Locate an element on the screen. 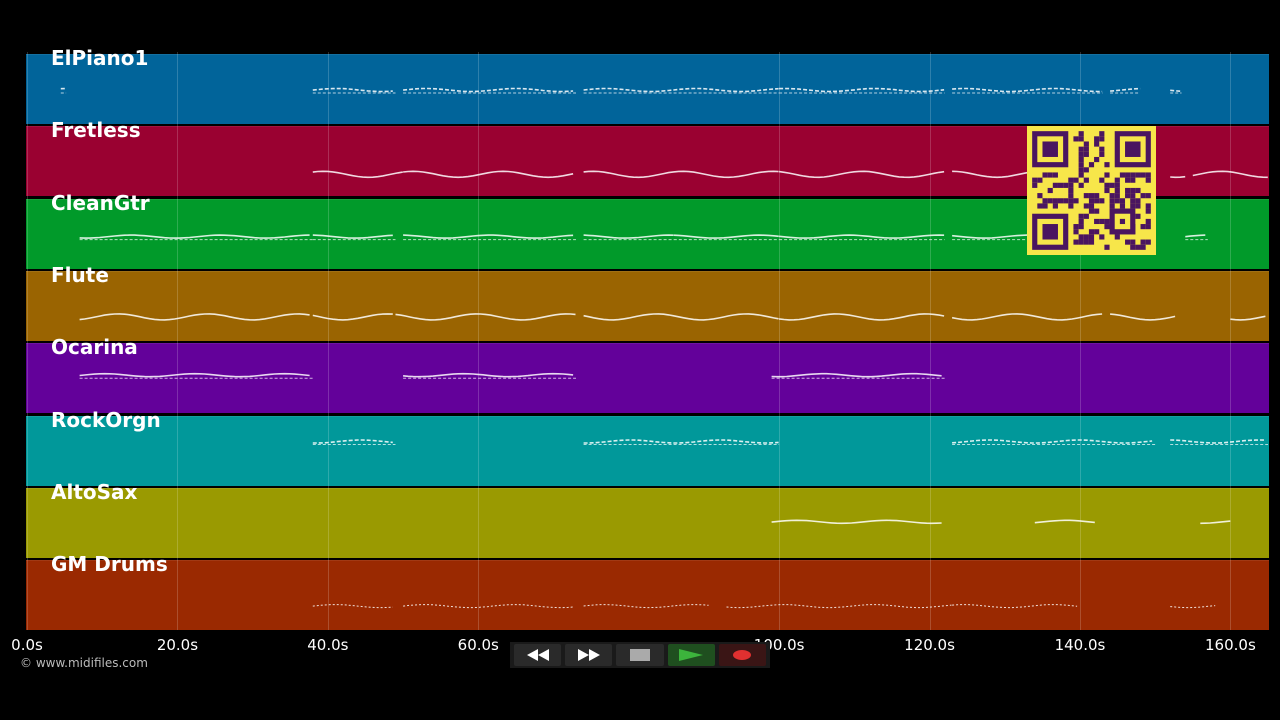 This screenshot has height=720, width=1280. qr-code-pattern is located at coordinates (1091, 190).